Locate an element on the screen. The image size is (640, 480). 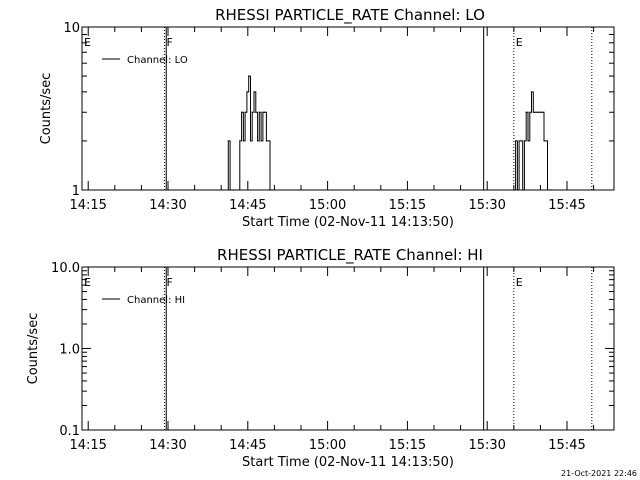
footer-timestamp: 21-Oct-2021 22:46 is located at coordinates (599, 473).